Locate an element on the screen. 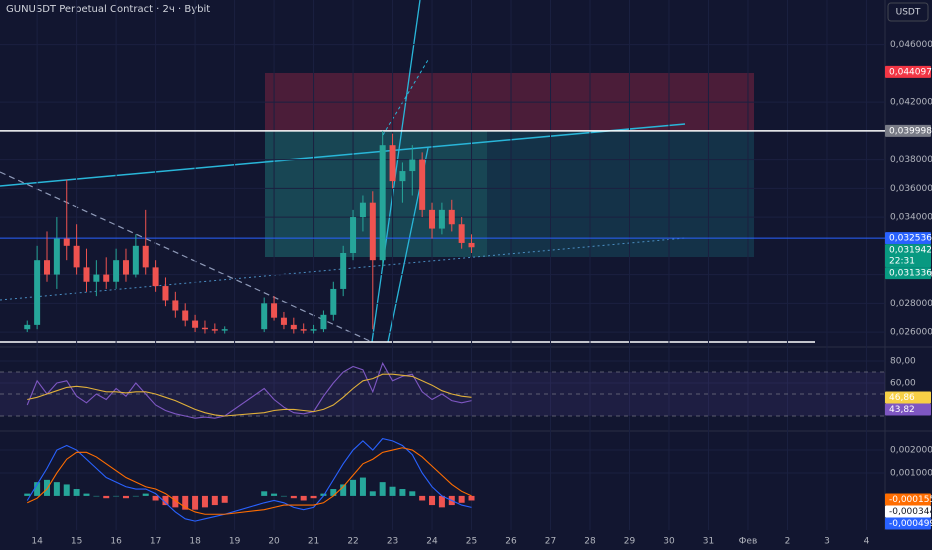 This screenshot has height=550, width=932. y-tick-label: 0,028000 is located at coordinates (911, 304).